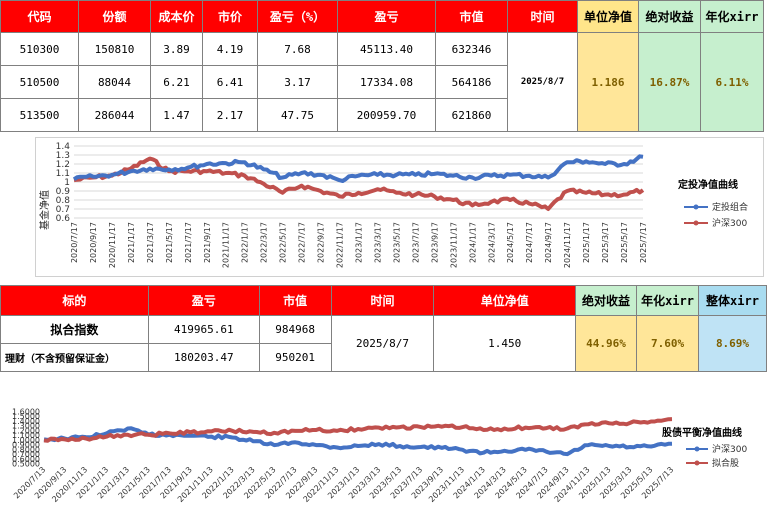  Describe the element at coordinates (606, 344) in the screenshot. I see `cell-abs-return: 44.96%` at that location.